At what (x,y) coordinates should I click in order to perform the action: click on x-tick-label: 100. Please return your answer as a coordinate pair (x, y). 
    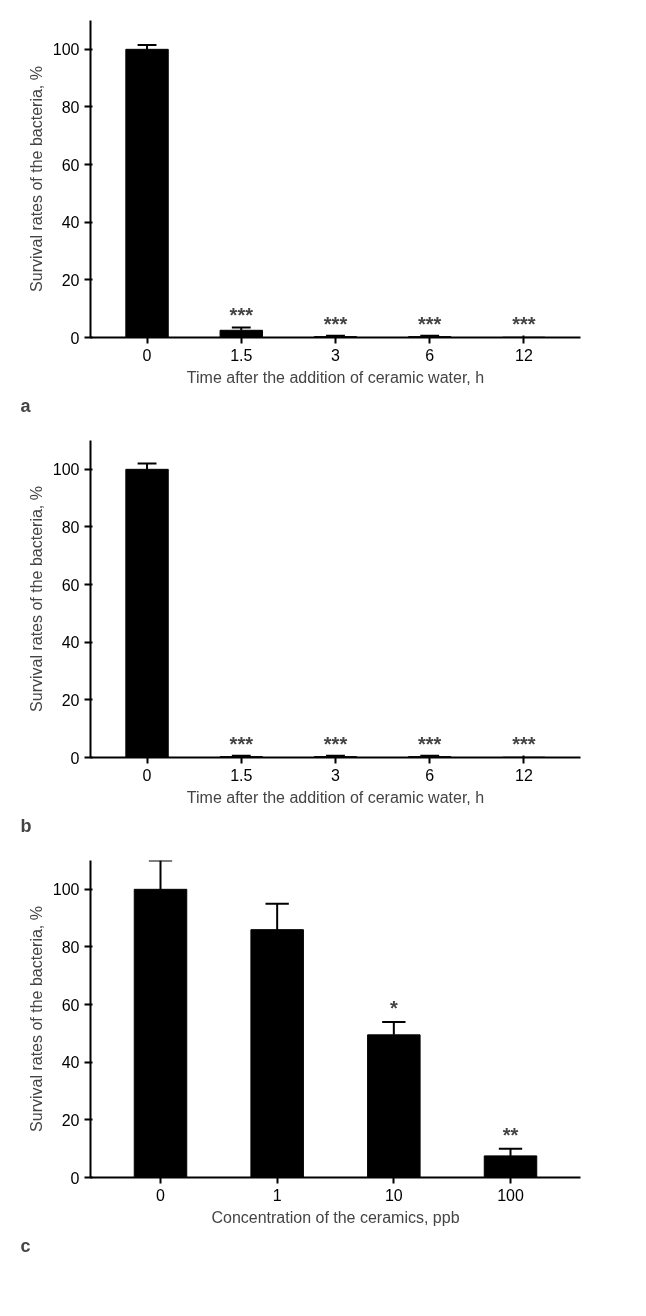
    Looking at the image, I should click on (510, 1195).